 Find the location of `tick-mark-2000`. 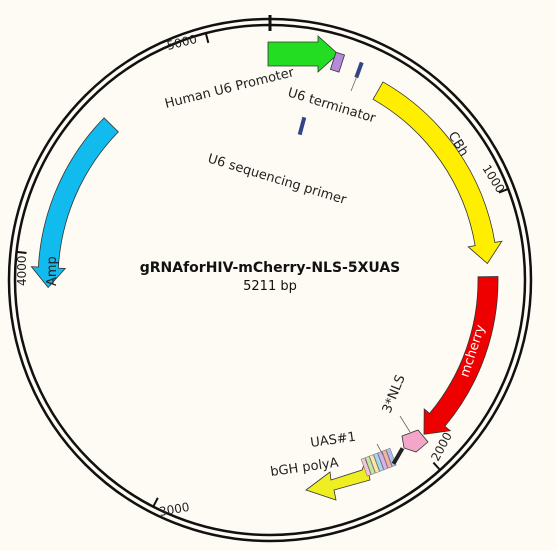

tick-mark-2000 is located at coordinates (436, 466).